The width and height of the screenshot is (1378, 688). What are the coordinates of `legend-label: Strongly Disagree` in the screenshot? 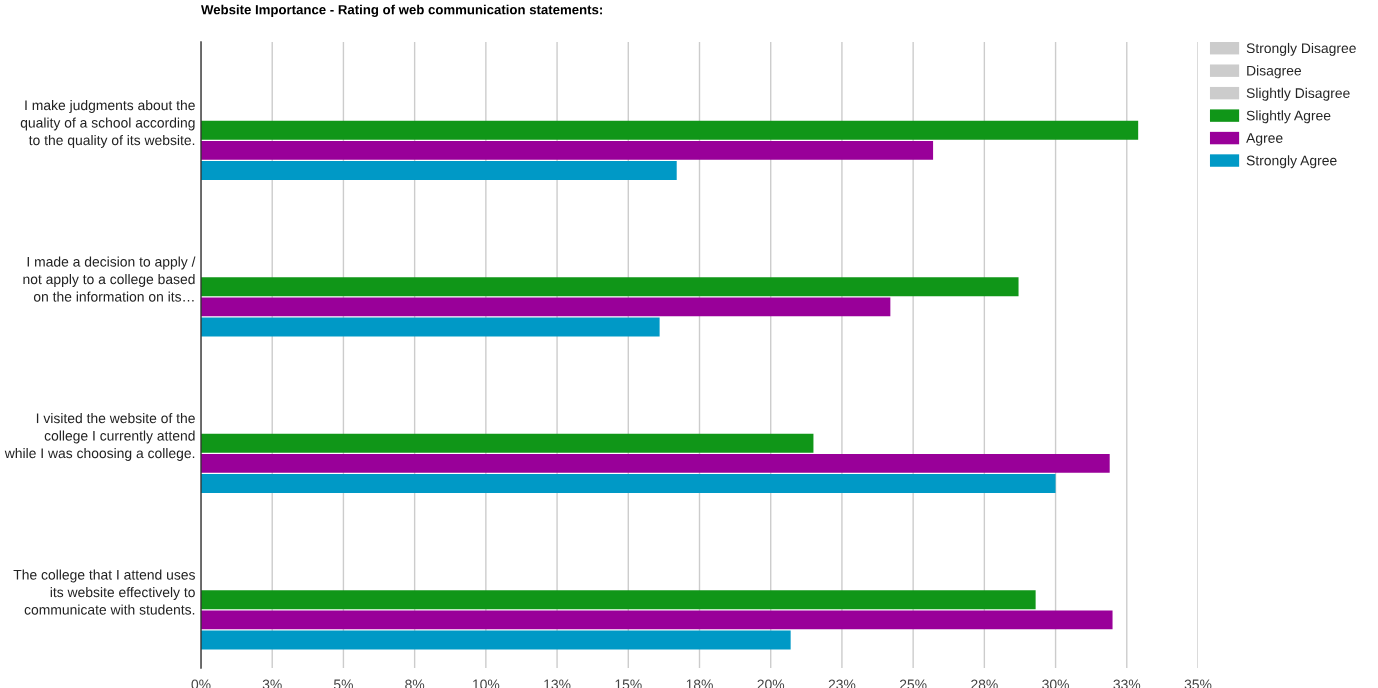 It's located at (1301, 49).